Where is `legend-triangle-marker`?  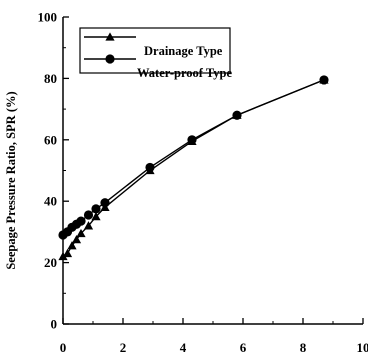
legend-triangle-marker is located at coordinates (110, 36).